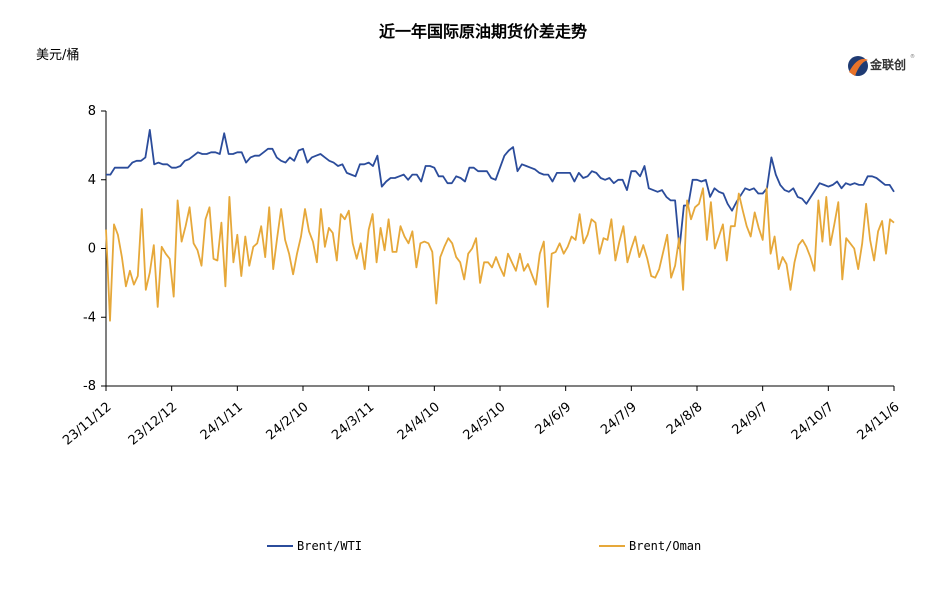 This screenshot has height=606, width=938. I want to click on chart-title: 近一年国际原油期货价差走势, so click(483, 31).